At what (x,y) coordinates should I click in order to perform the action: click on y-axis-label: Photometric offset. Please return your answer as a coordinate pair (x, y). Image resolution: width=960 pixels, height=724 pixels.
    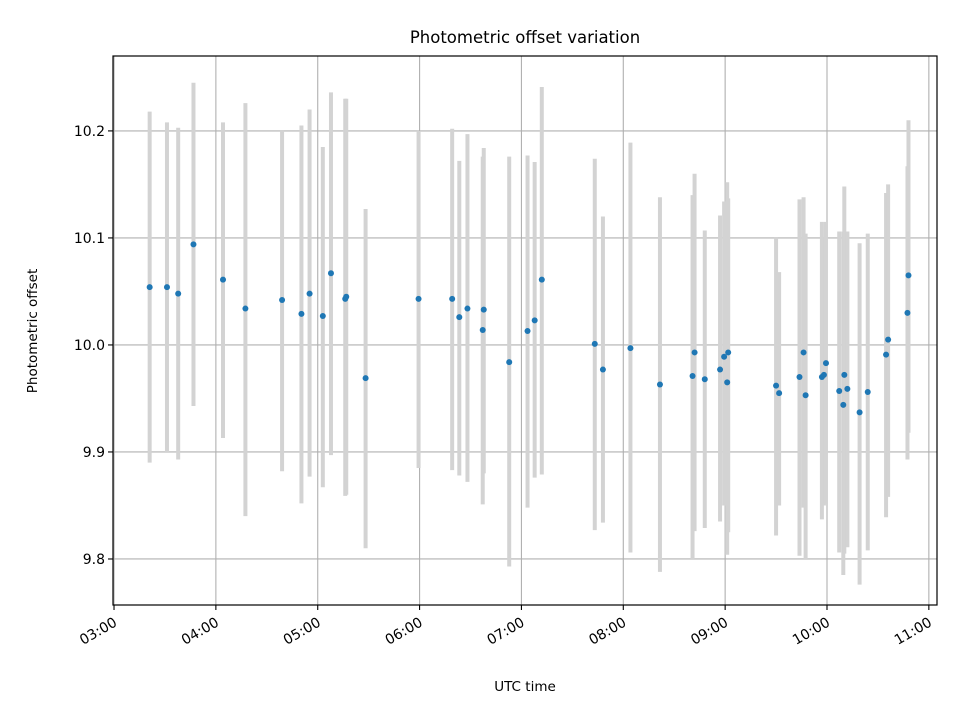
    Looking at the image, I should click on (33, 331).